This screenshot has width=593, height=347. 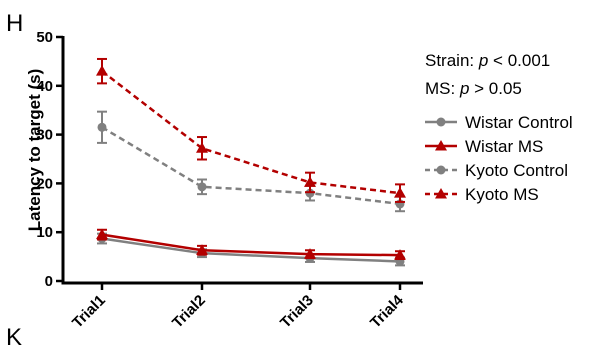 I want to click on y-tick-label: 40, so click(x=44, y=86).